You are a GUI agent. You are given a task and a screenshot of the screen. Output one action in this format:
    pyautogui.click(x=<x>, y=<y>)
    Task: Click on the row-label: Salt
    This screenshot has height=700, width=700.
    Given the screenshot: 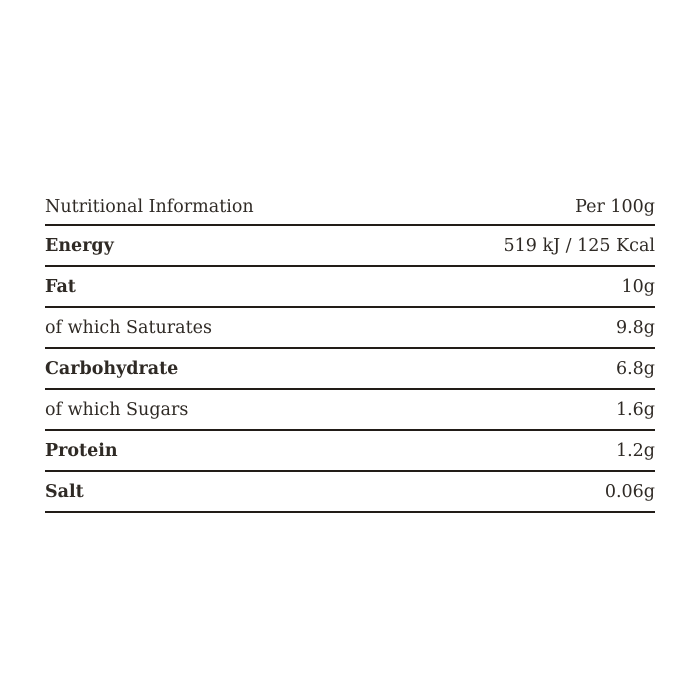 What is the action you would take?
    pyautogui.click(x=64, y=491)
    